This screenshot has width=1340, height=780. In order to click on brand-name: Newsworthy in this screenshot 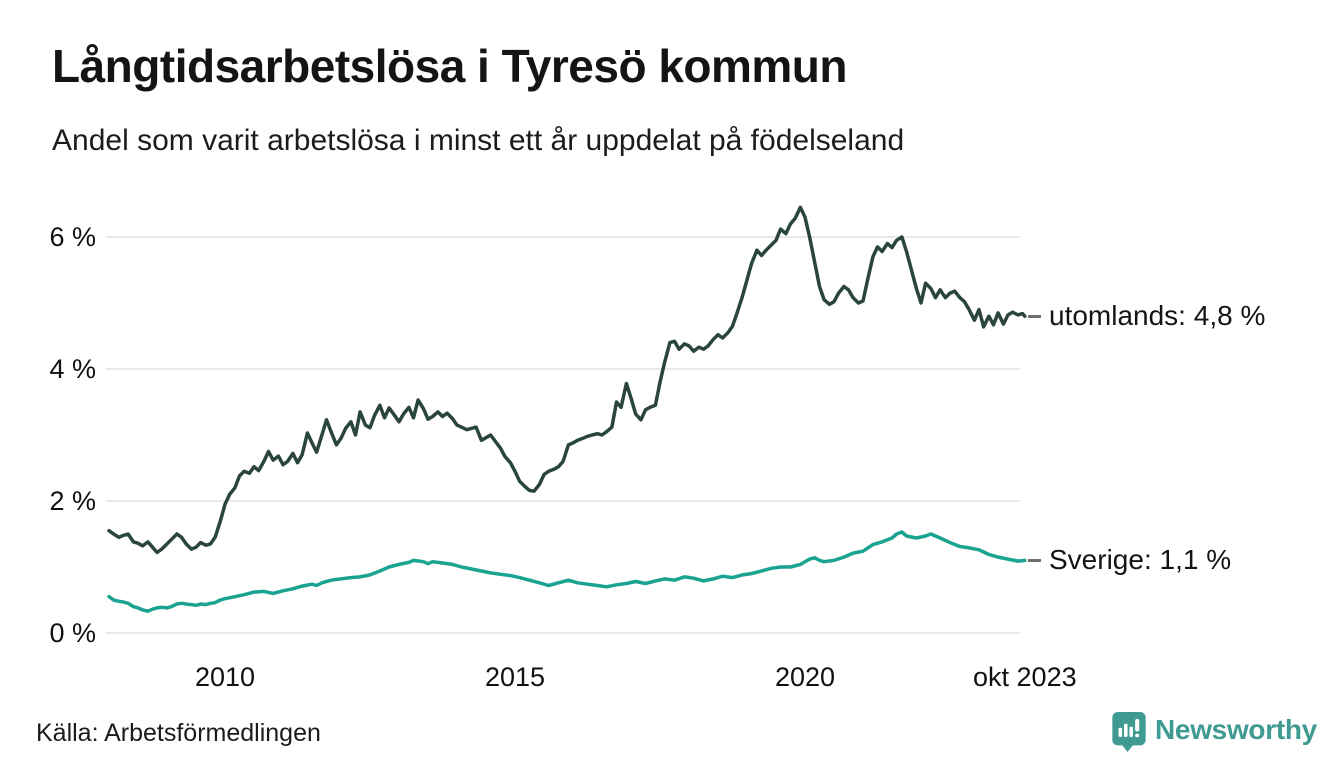, I will do `click(1236, 729)`.